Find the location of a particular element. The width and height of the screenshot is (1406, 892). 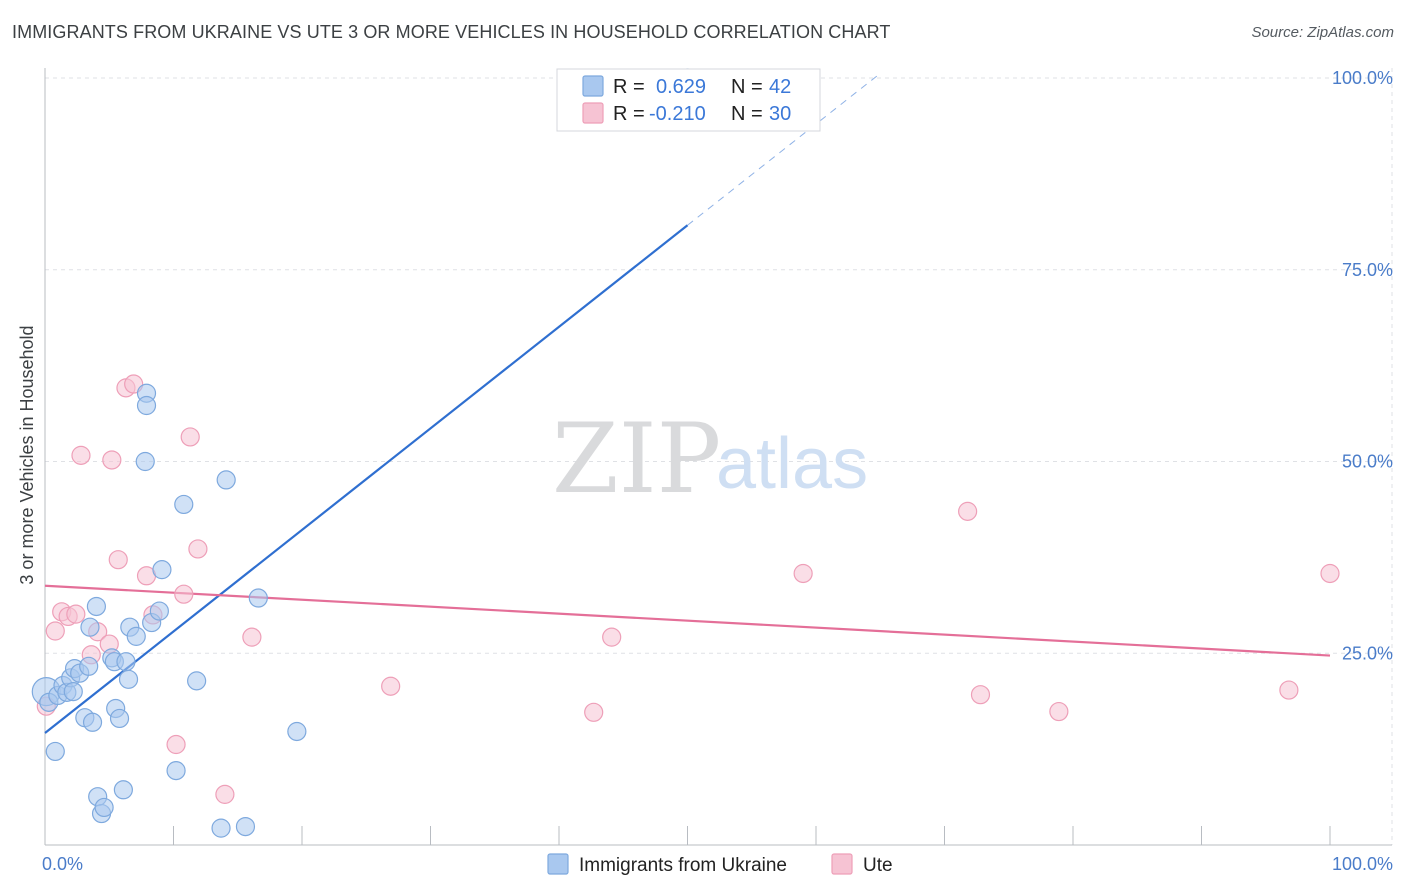

legend-r-value-ute: -0.210 is located at coordinates (677, 114).